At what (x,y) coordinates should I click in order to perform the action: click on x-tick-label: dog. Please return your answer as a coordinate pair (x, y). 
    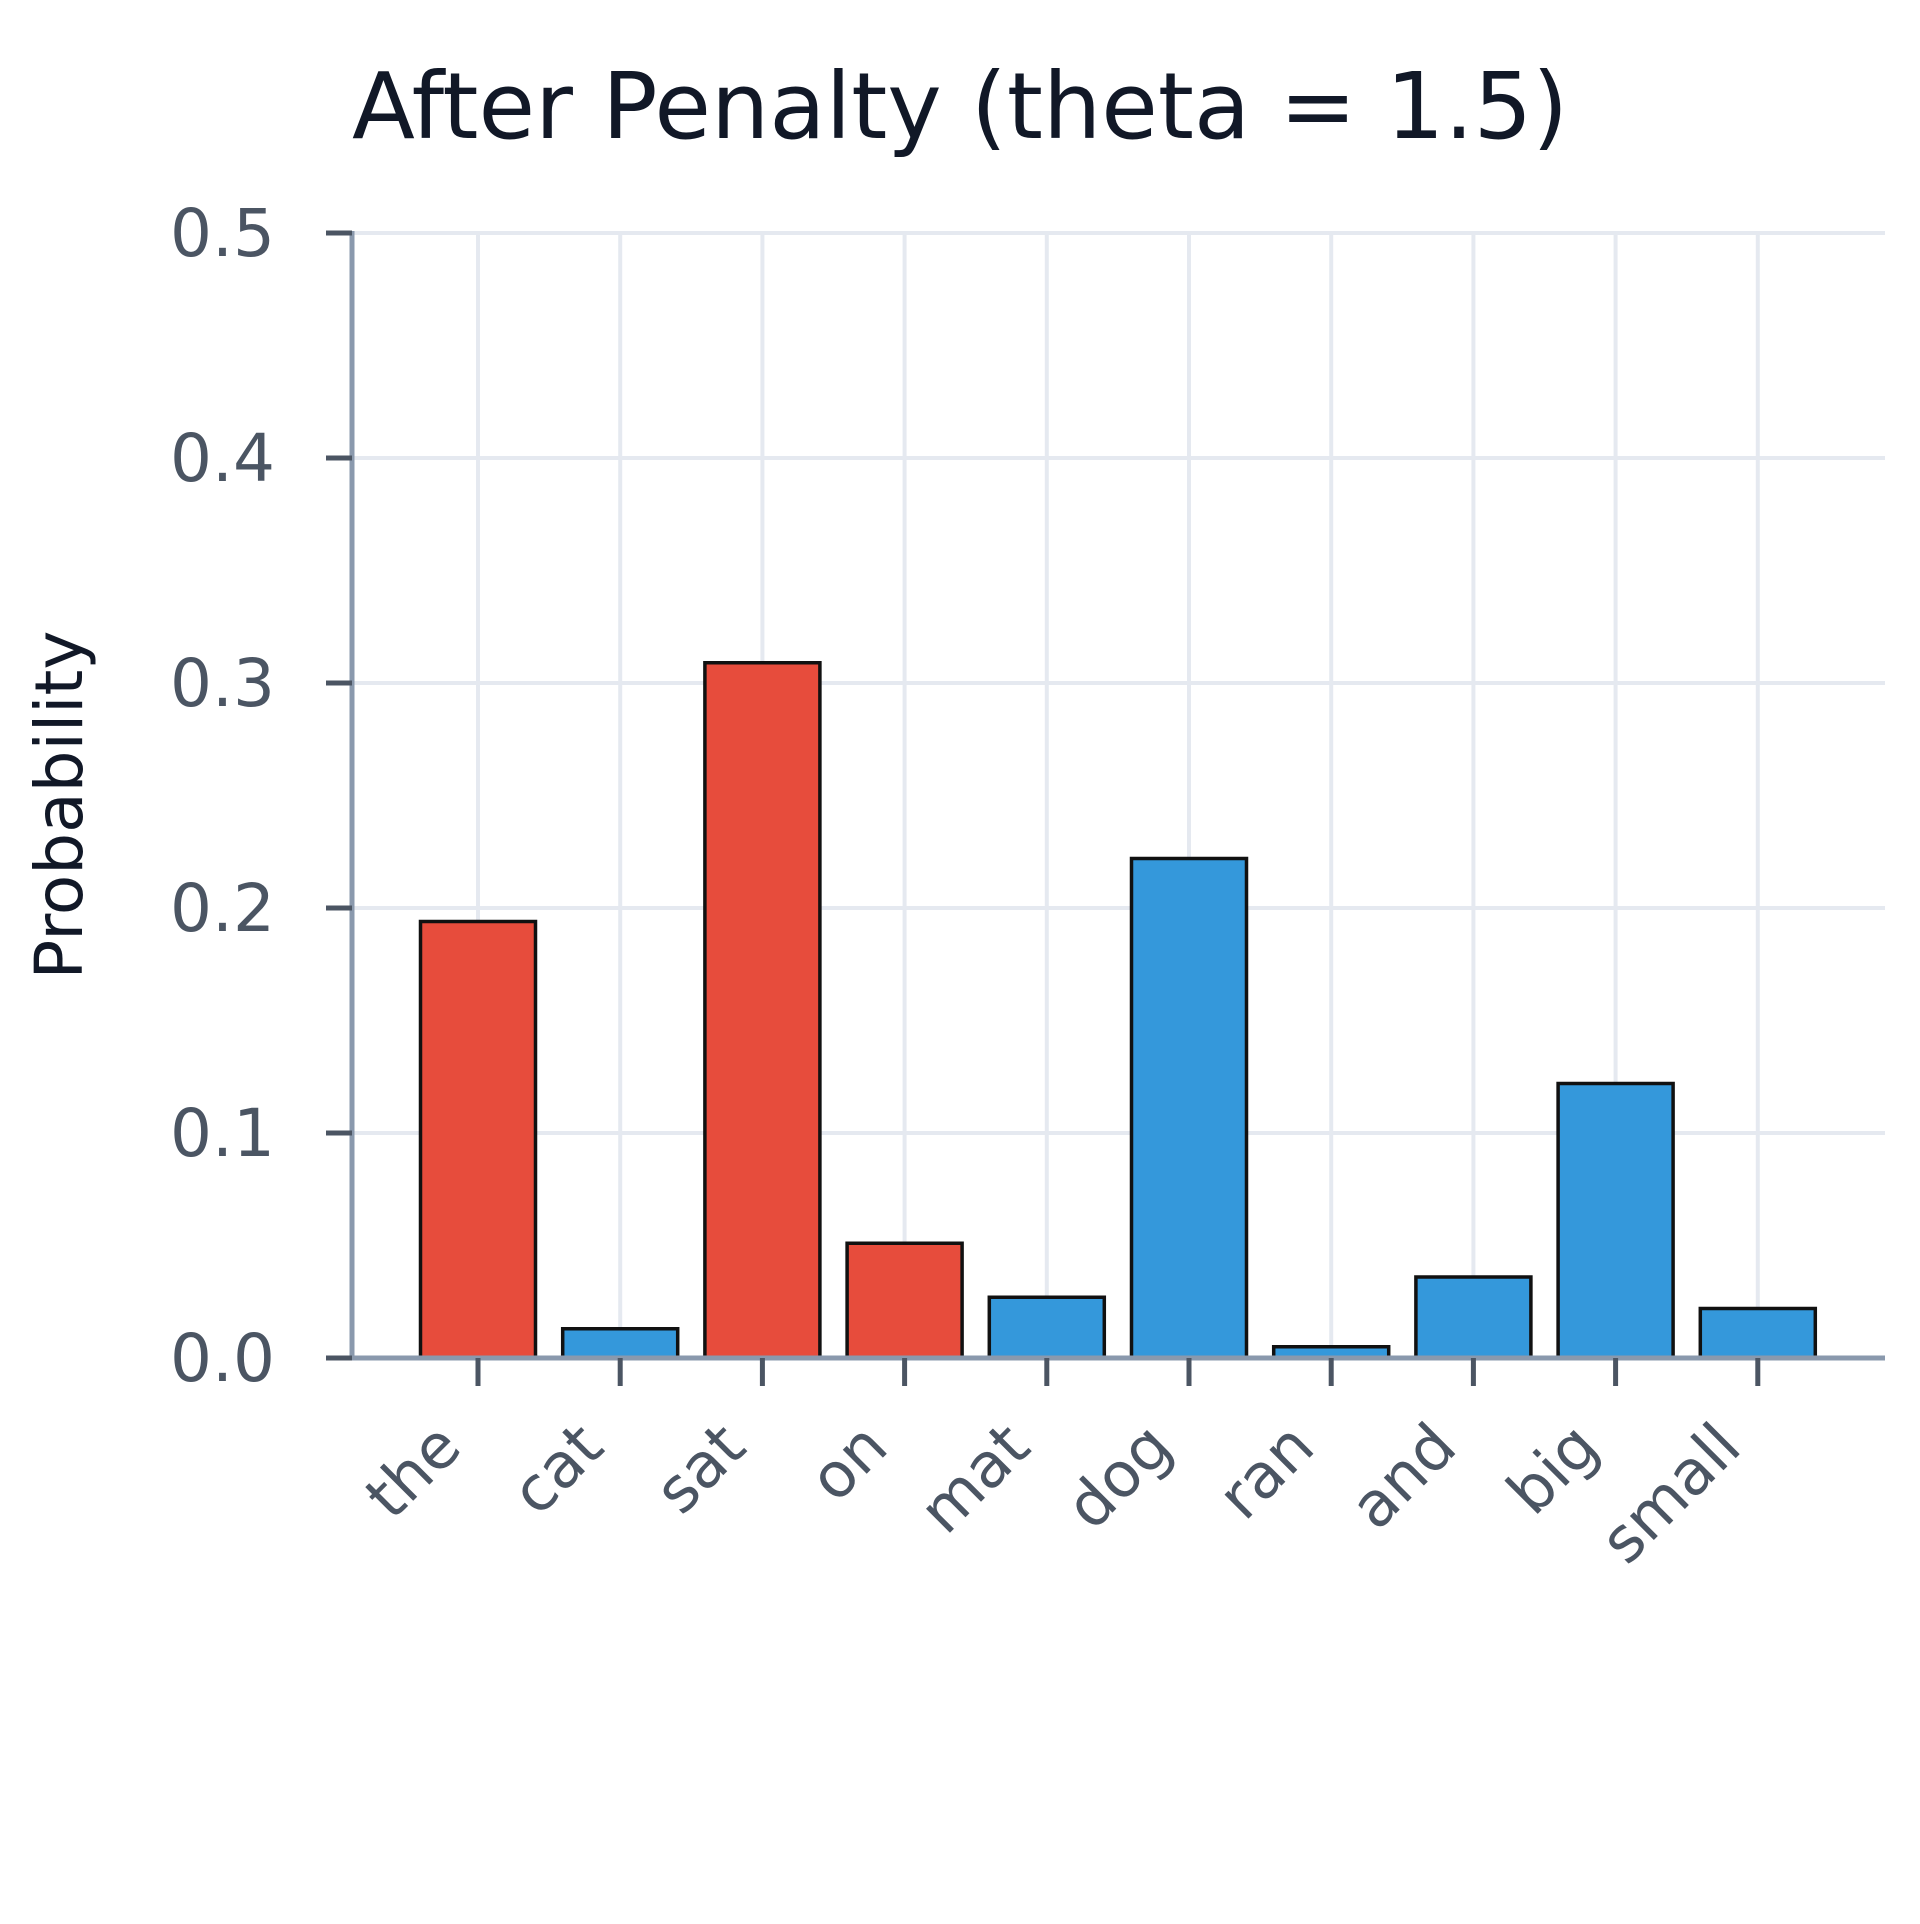
    Looking at the image, I should click on (1118, 1476).